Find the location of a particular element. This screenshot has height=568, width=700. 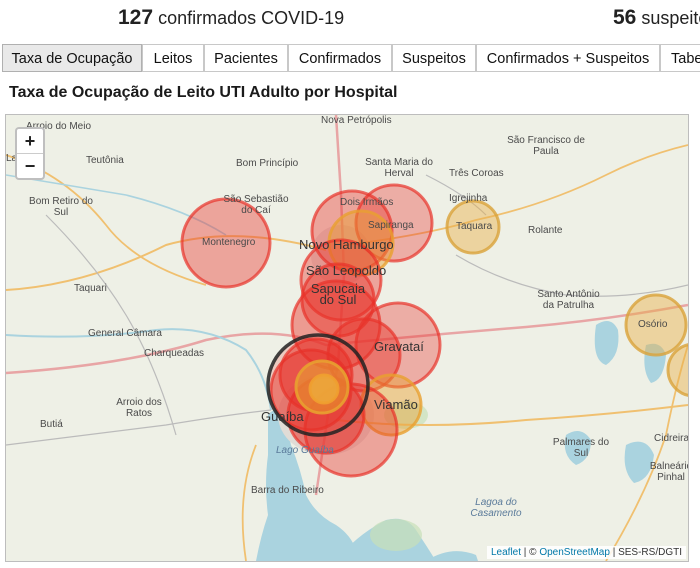

place-label: Charqueadas is located at coordinates (174, 353).